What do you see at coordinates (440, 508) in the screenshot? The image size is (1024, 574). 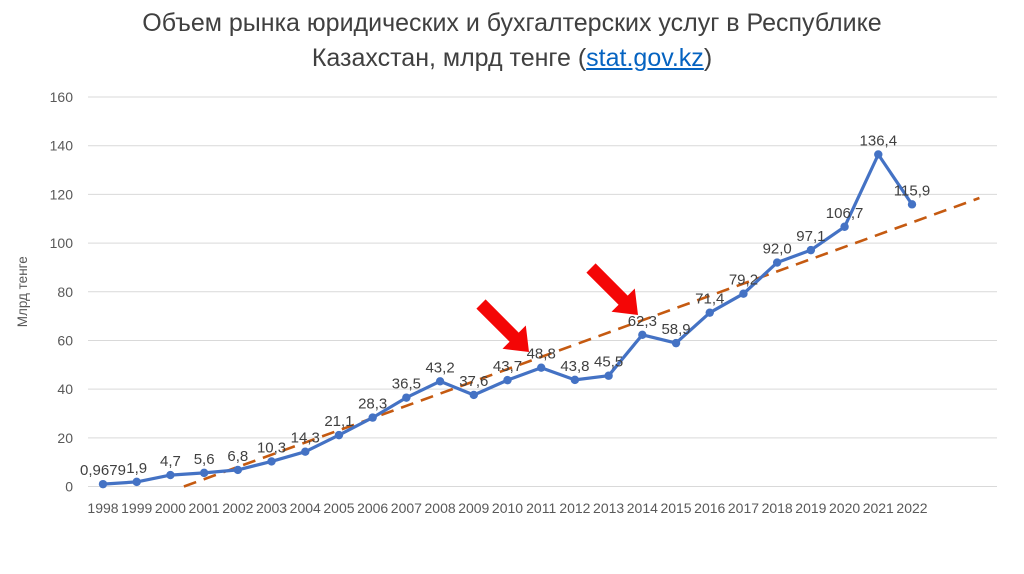 I see `x-tick-label: 2008` at bounding box center [440, 508].